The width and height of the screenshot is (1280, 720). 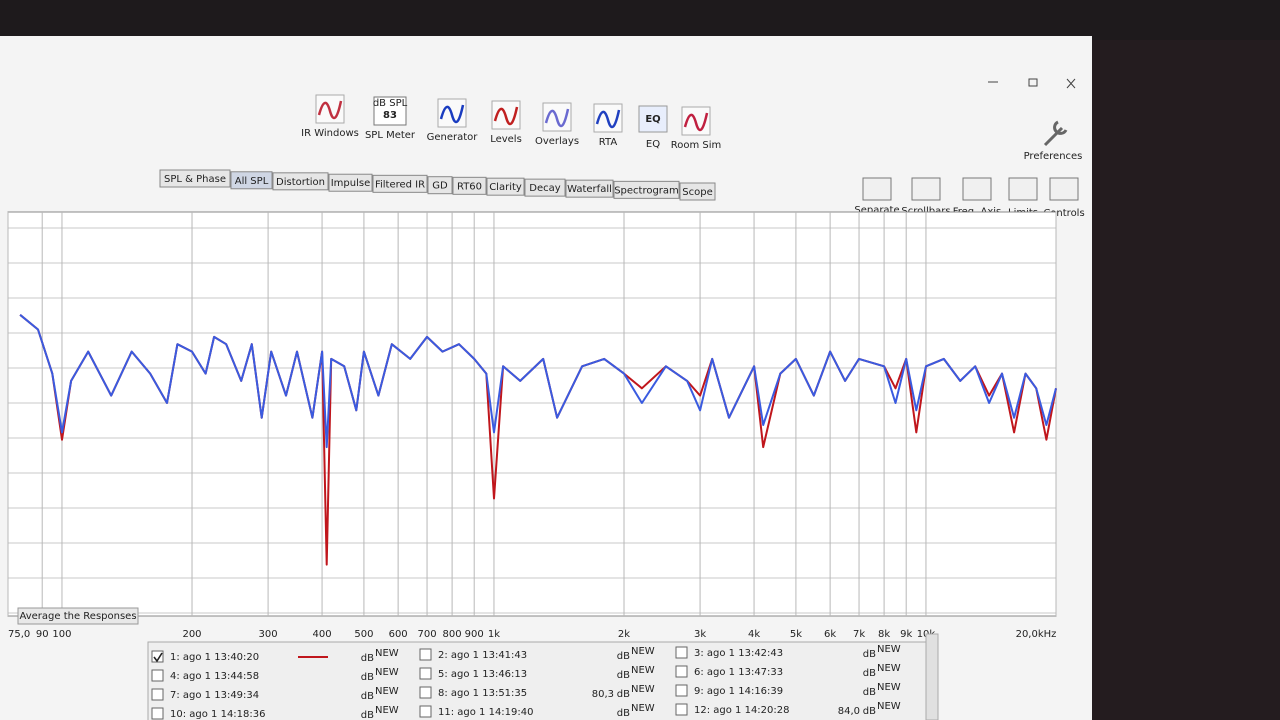 I want to click on tab: RT60, so click(x=469, y=185).